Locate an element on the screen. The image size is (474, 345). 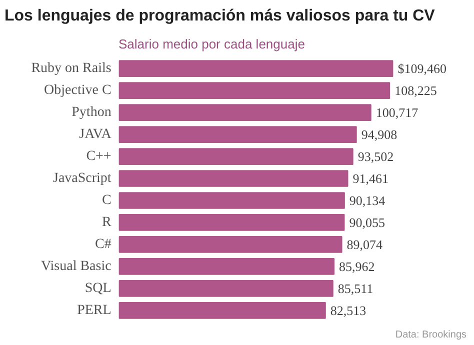
y-tick-label: SQL is located at coordinates (98, 288).